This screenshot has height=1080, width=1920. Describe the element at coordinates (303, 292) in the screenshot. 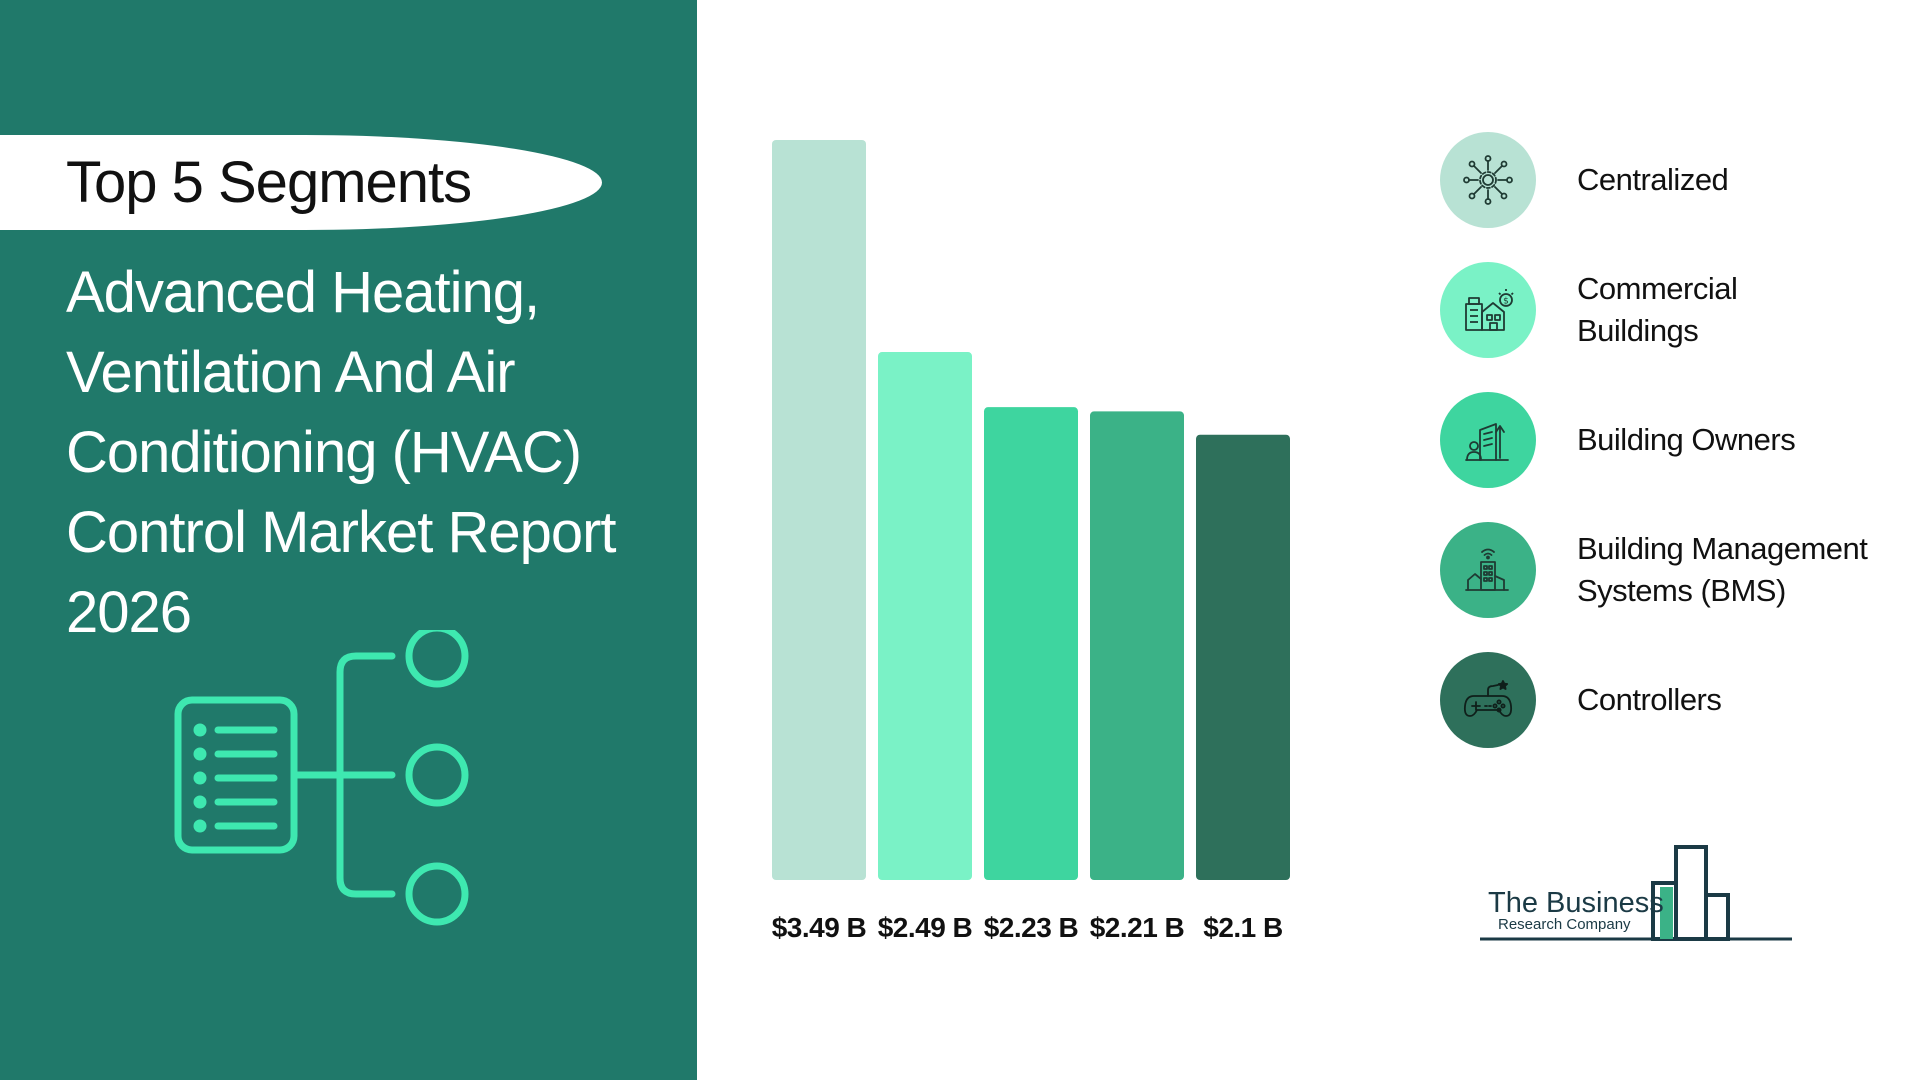

I see `report-title-line: Advanced Heating,` at that location.